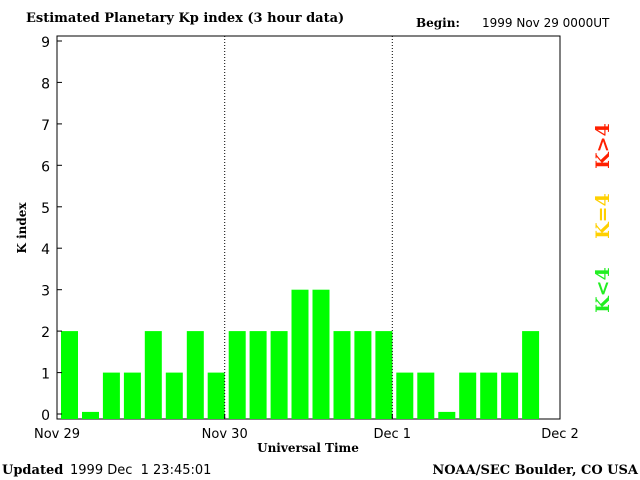 This screenshot has height=480, width=640. I want to click on y-tick-label: 4, so click(45, 250).